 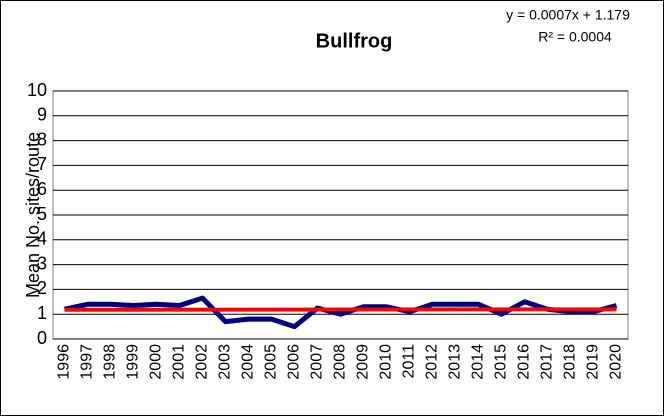 I want to click on y-axis-title: Mean No. sites/route, so click(x=33, y=215).